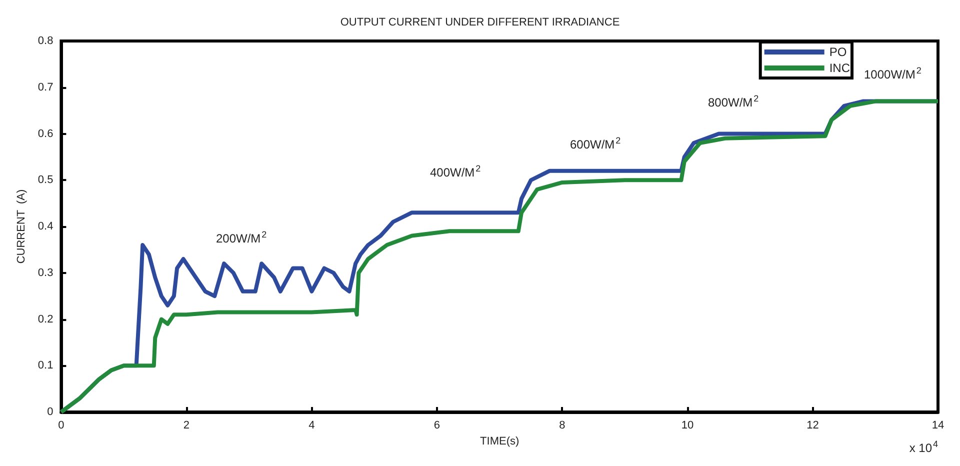 The height and width of the screenshot is (466, 960). Describe the element at coordinates (46, 134) in the screenshot. I see `y-tick-label: 0.6` at that location.